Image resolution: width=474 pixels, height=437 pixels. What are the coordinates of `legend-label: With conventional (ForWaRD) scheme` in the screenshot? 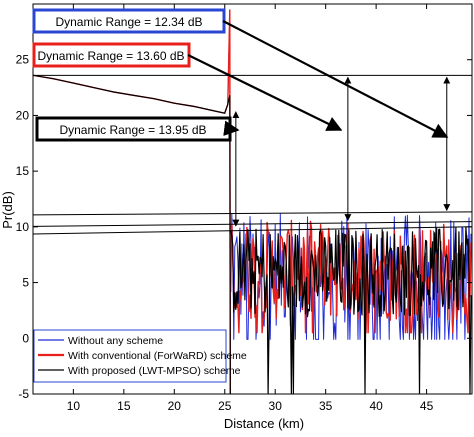 It's located at (157, 356).